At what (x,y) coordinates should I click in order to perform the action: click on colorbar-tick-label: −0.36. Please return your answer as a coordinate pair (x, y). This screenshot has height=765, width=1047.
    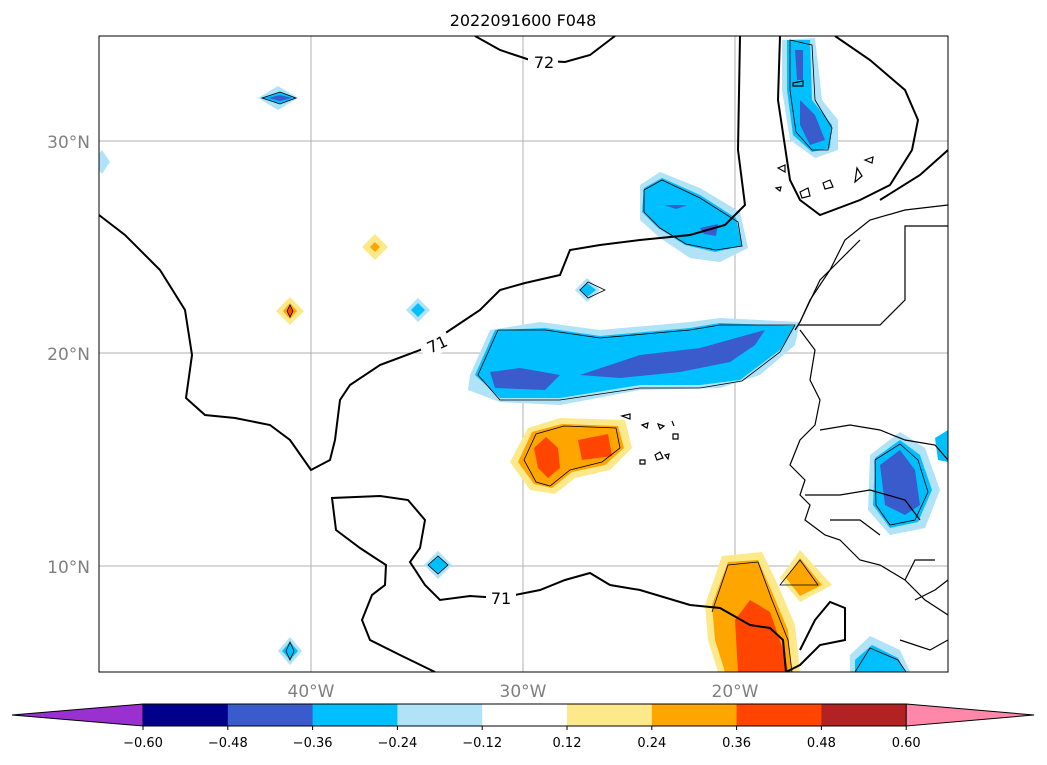
    Looking at the image, I should click on (313, 743).